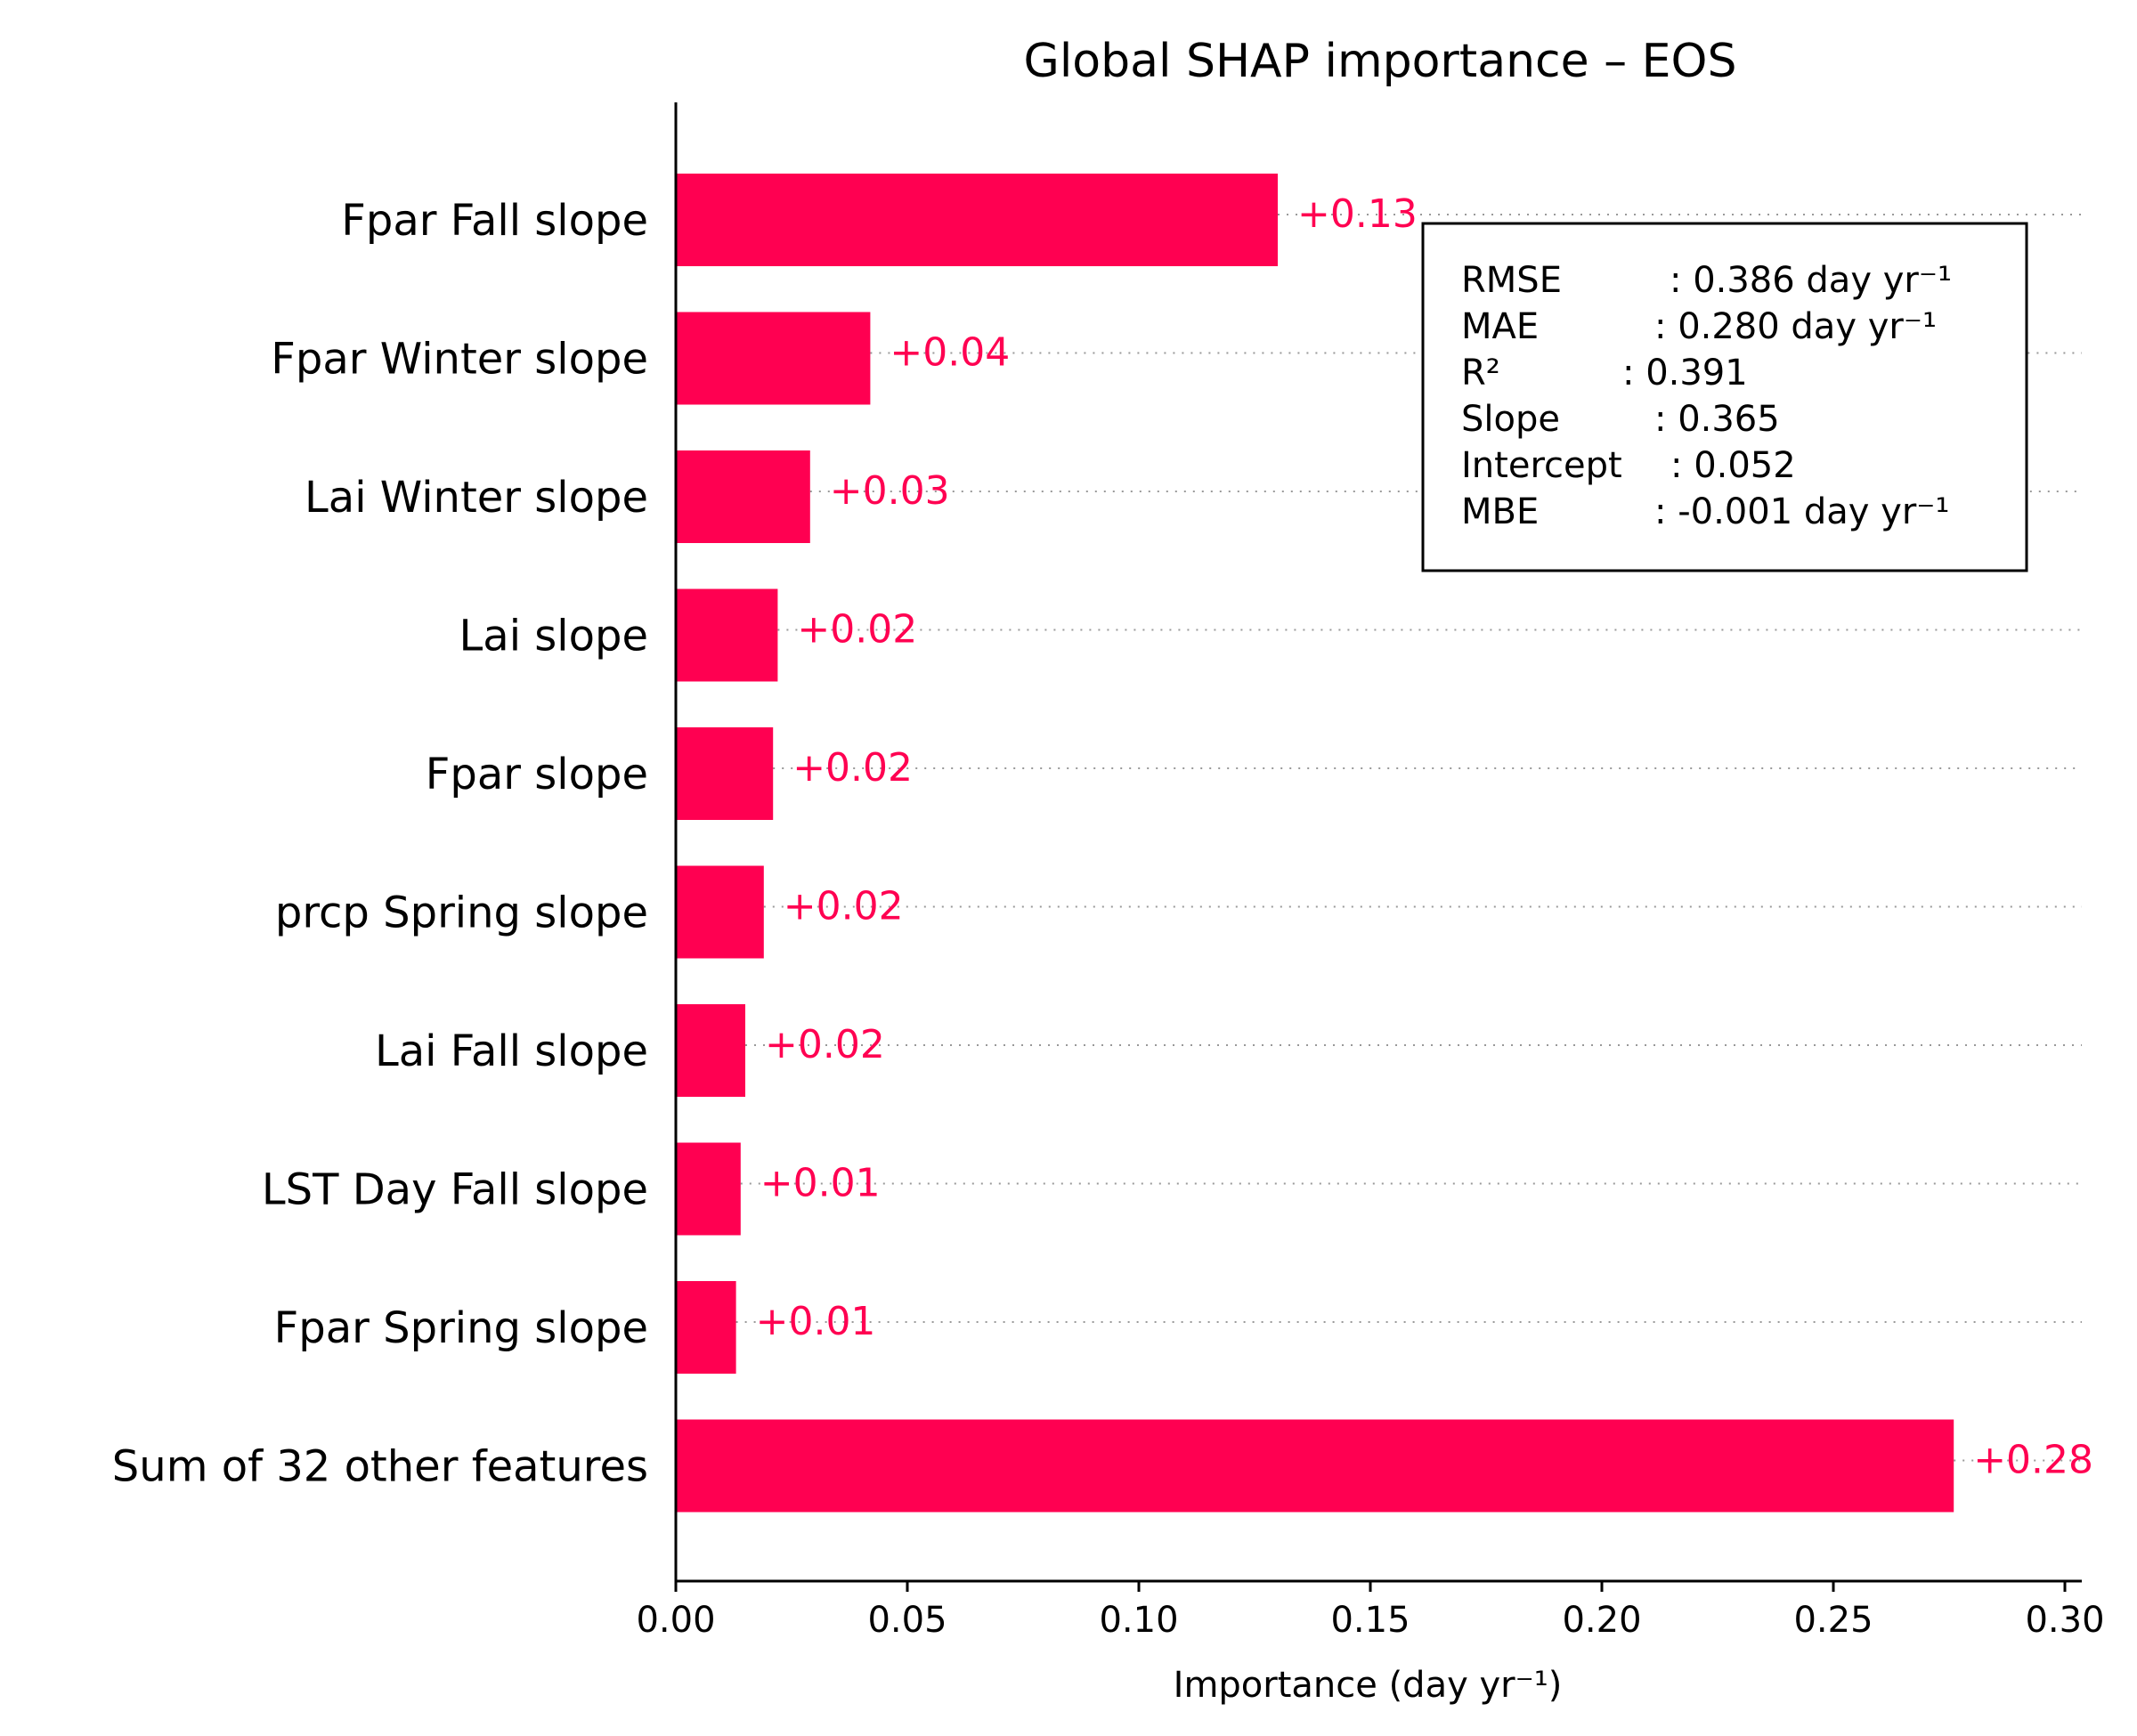 Image resolution: width=2137 pixels, height=1736 pixels. Describe the element at coordinates (494, 221) in the screenshot. I see `y-tick-label: Fpar Fall slope` at that location.